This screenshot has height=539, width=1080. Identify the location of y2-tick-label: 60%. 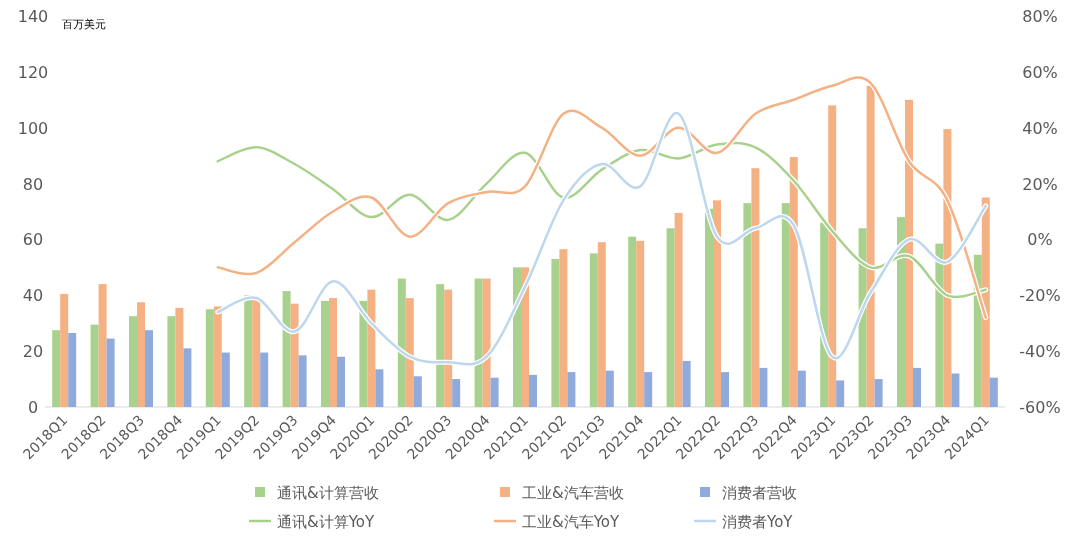
(1040, 72).